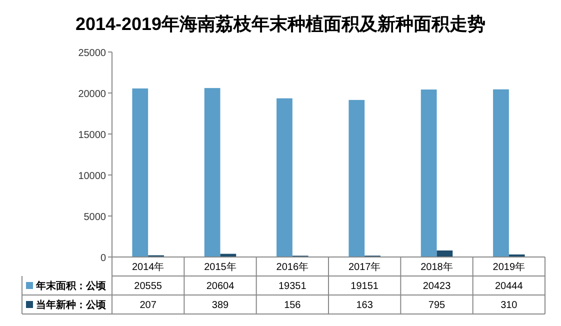  What do you see at coordinates (92, 94) in the screenshot?
I see `y-tick-label: 20000` at bounding box center [92, 94].